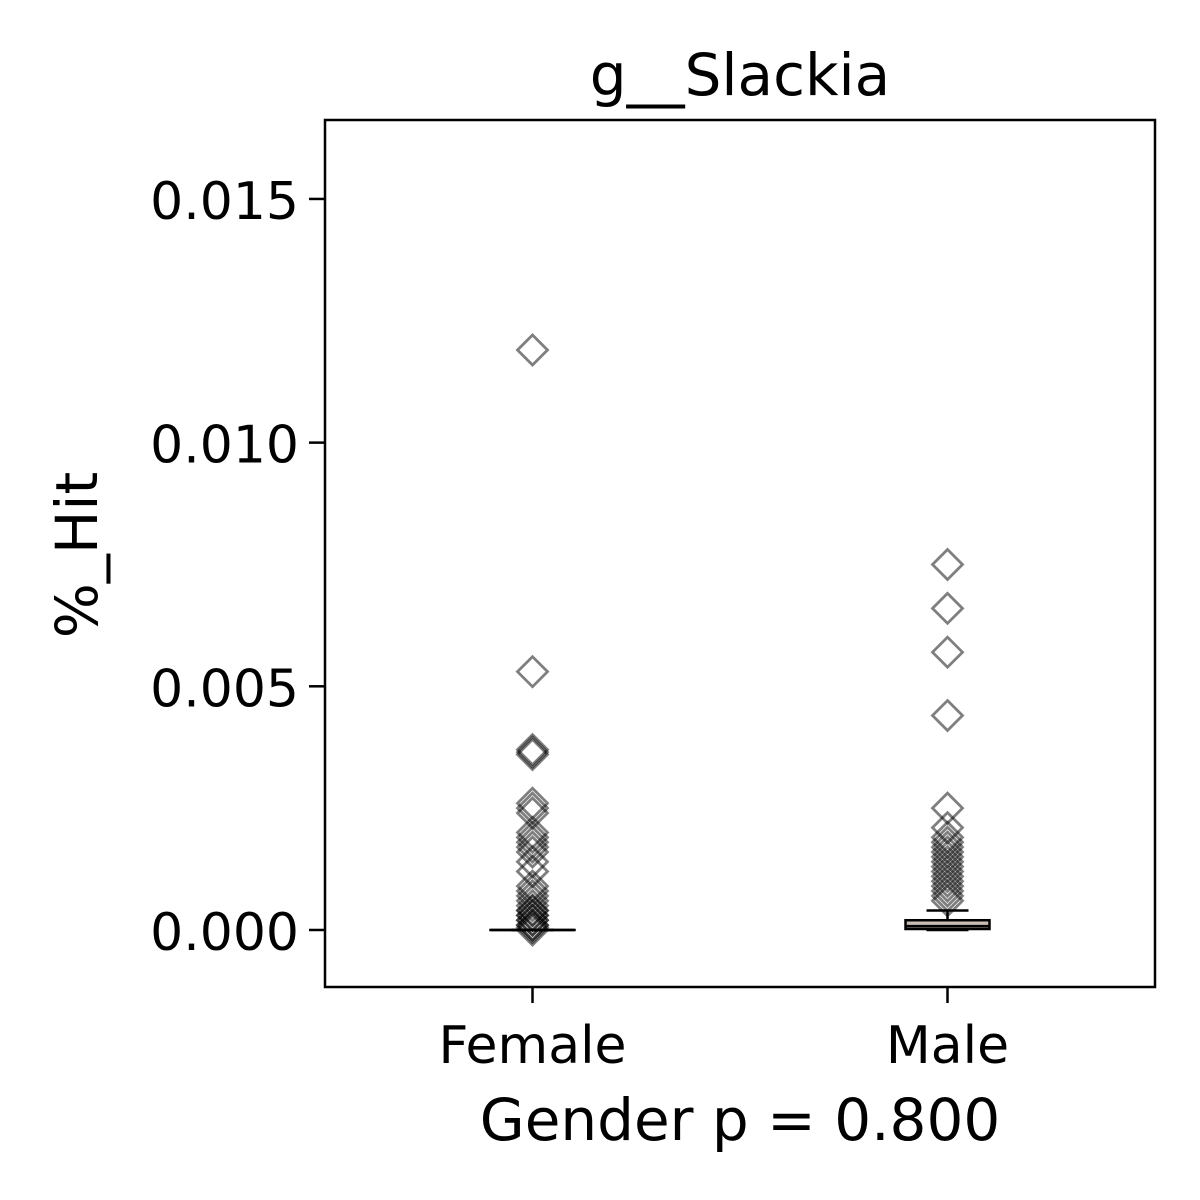 Image resolution: width=1200 pixels, height=1200 pixels. I want to click on chart-title: g__Slackia, so click(740, 75).